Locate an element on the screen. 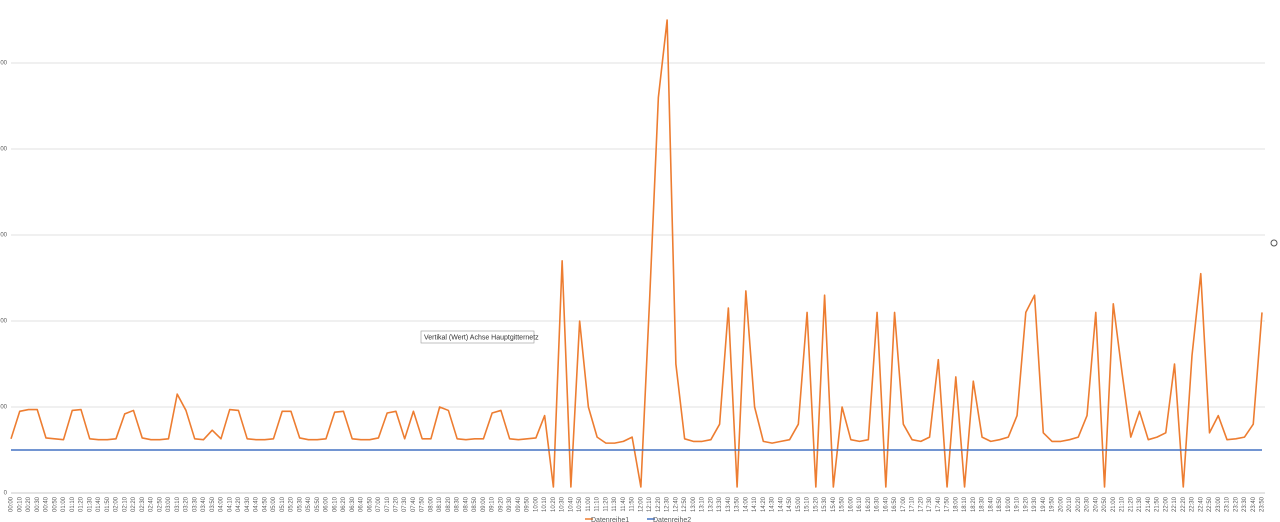 The width and height of the screenshot is (1280, 522). x-tick-label: 23:10 is located at coordinates (1228, 504).